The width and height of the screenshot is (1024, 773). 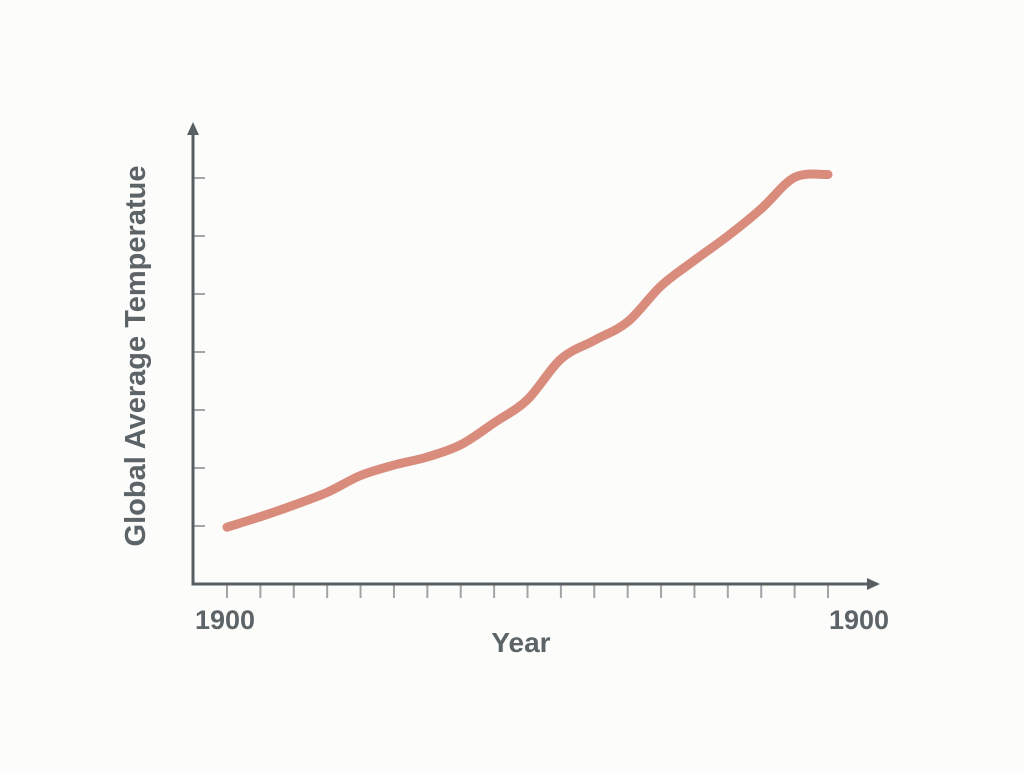 I want to click on y-axis-arrow-icon, so click(x=193, y=128).